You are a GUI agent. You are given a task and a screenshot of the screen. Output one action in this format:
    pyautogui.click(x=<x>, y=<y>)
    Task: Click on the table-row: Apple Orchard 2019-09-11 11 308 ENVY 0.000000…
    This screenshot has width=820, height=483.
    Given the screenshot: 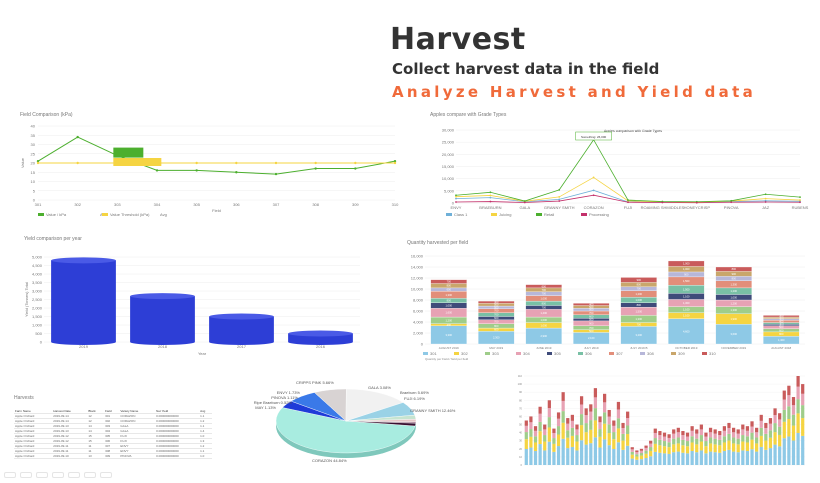 What is the action you would take?
    pyautogui.click(x=113, y=451)
    